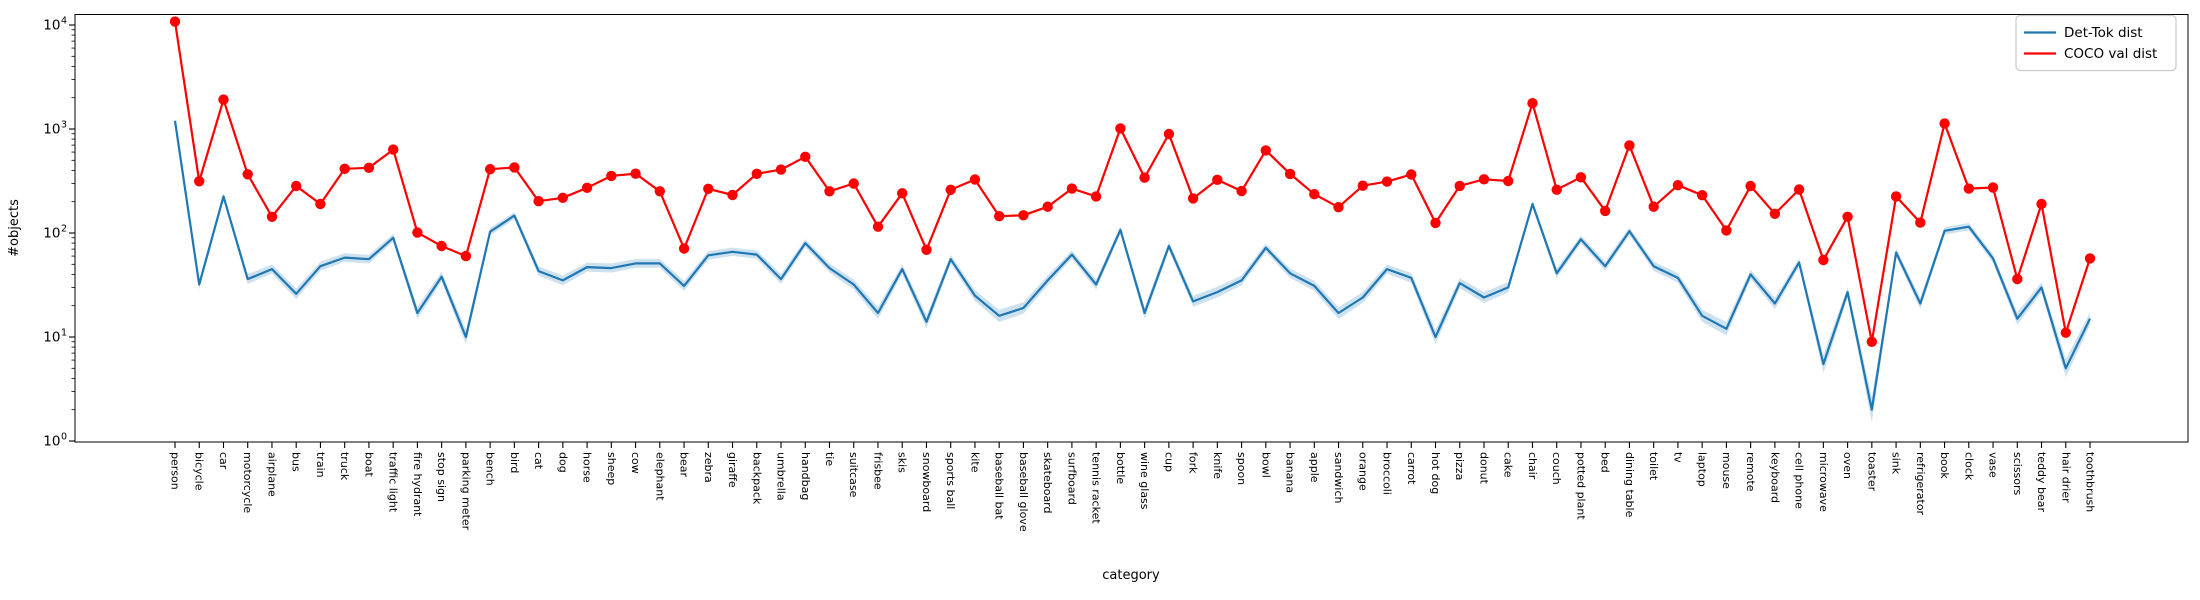  What do you see at coordinates (320, 465) in the screenshot?
I see `x-tick-label: train` at bounding box center [320, 465].